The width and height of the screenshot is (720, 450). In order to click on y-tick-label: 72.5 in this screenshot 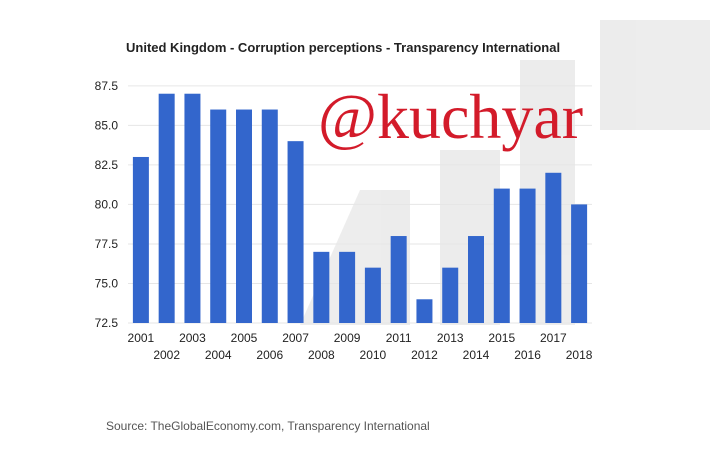, I will do `click(107, 323)`.